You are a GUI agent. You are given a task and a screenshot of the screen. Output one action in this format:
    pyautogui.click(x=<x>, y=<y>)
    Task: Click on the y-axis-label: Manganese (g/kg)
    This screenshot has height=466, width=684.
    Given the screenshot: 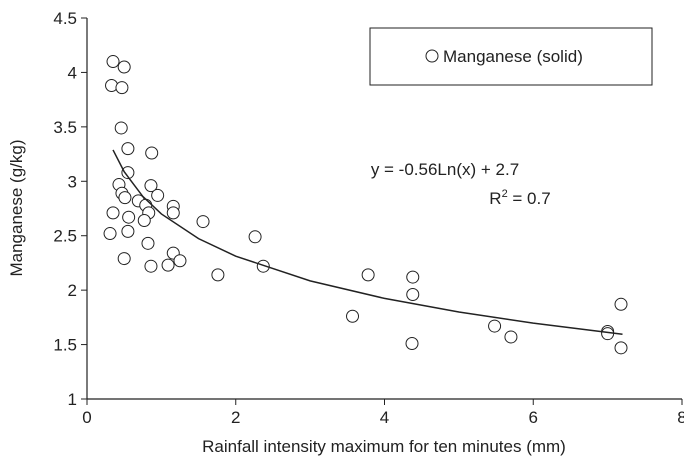 What is the action you would take?
    pyautogui.click(x=16, y=207)
    